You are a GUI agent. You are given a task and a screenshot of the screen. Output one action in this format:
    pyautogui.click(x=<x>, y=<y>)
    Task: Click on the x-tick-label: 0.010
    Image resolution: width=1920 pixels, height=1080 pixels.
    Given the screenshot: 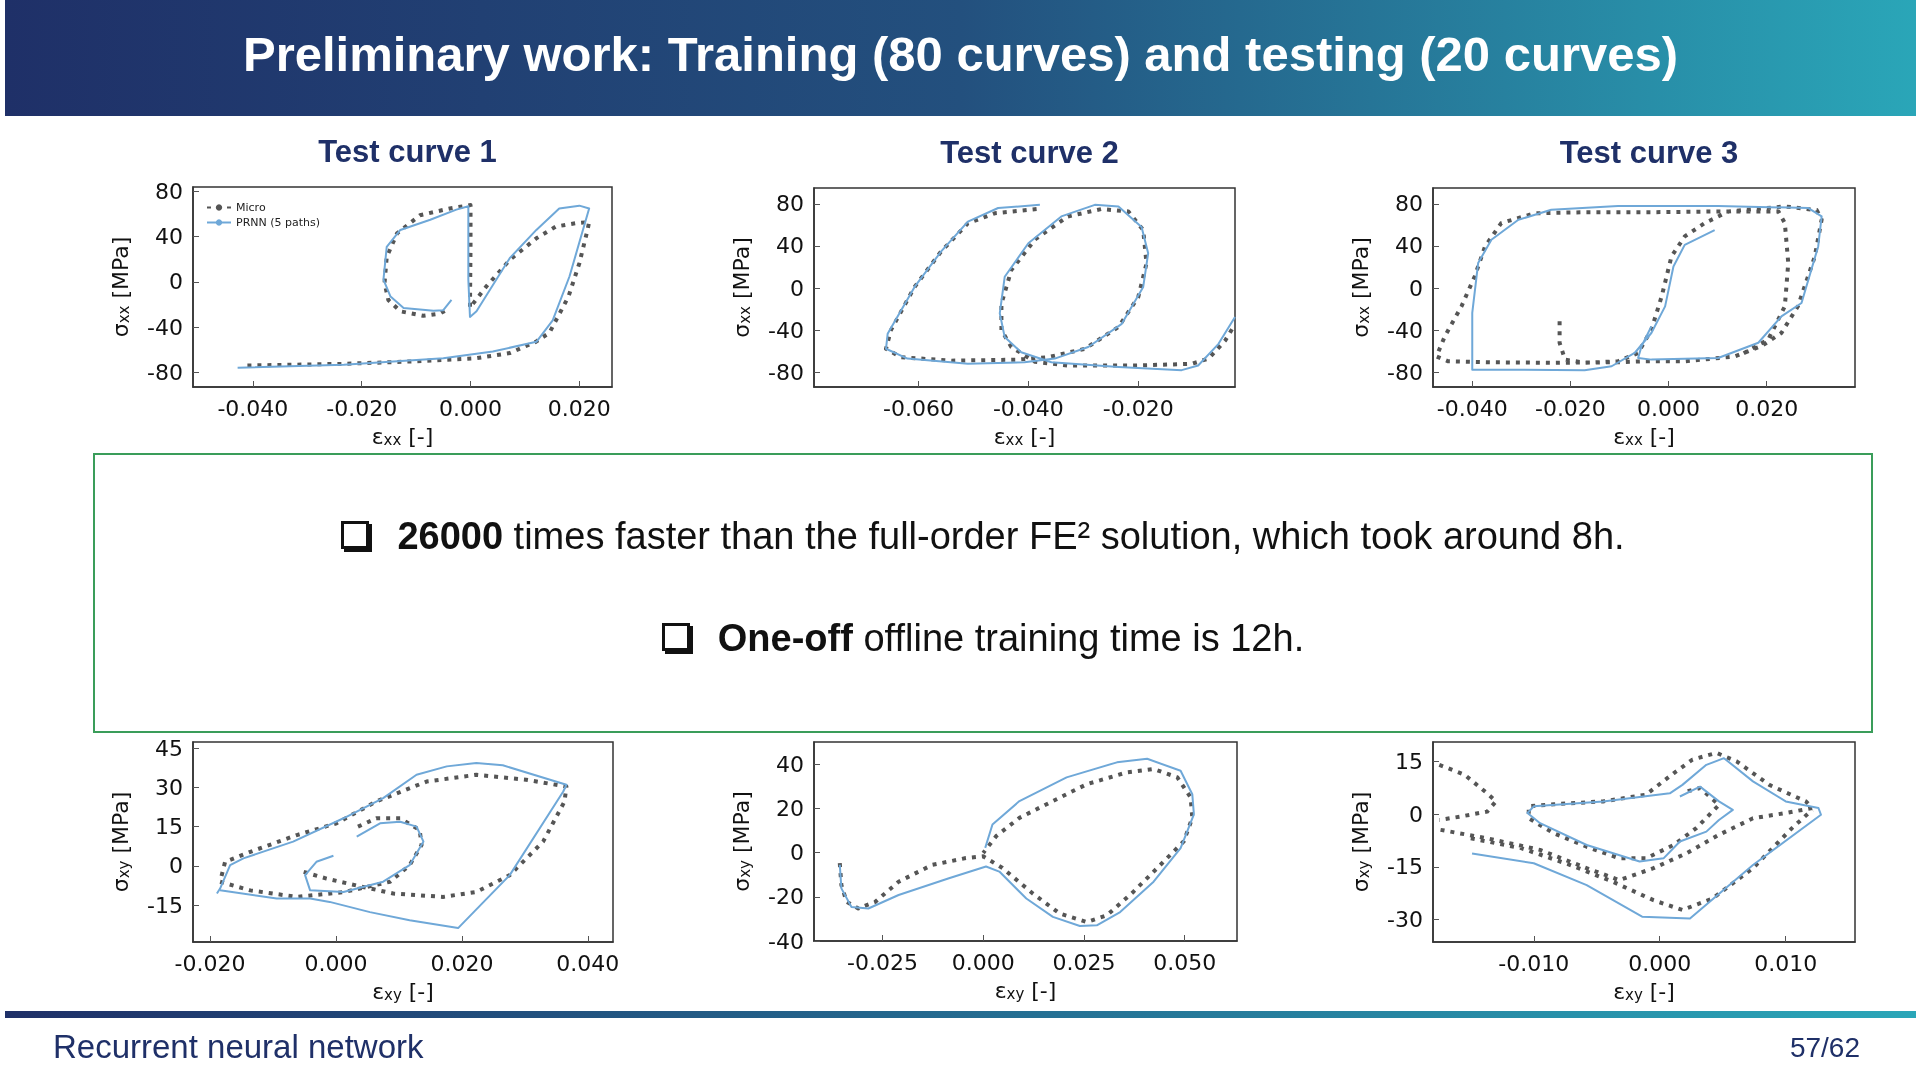 What is the action you would take?
    pyautogui.click(x=1786, y=963)
    